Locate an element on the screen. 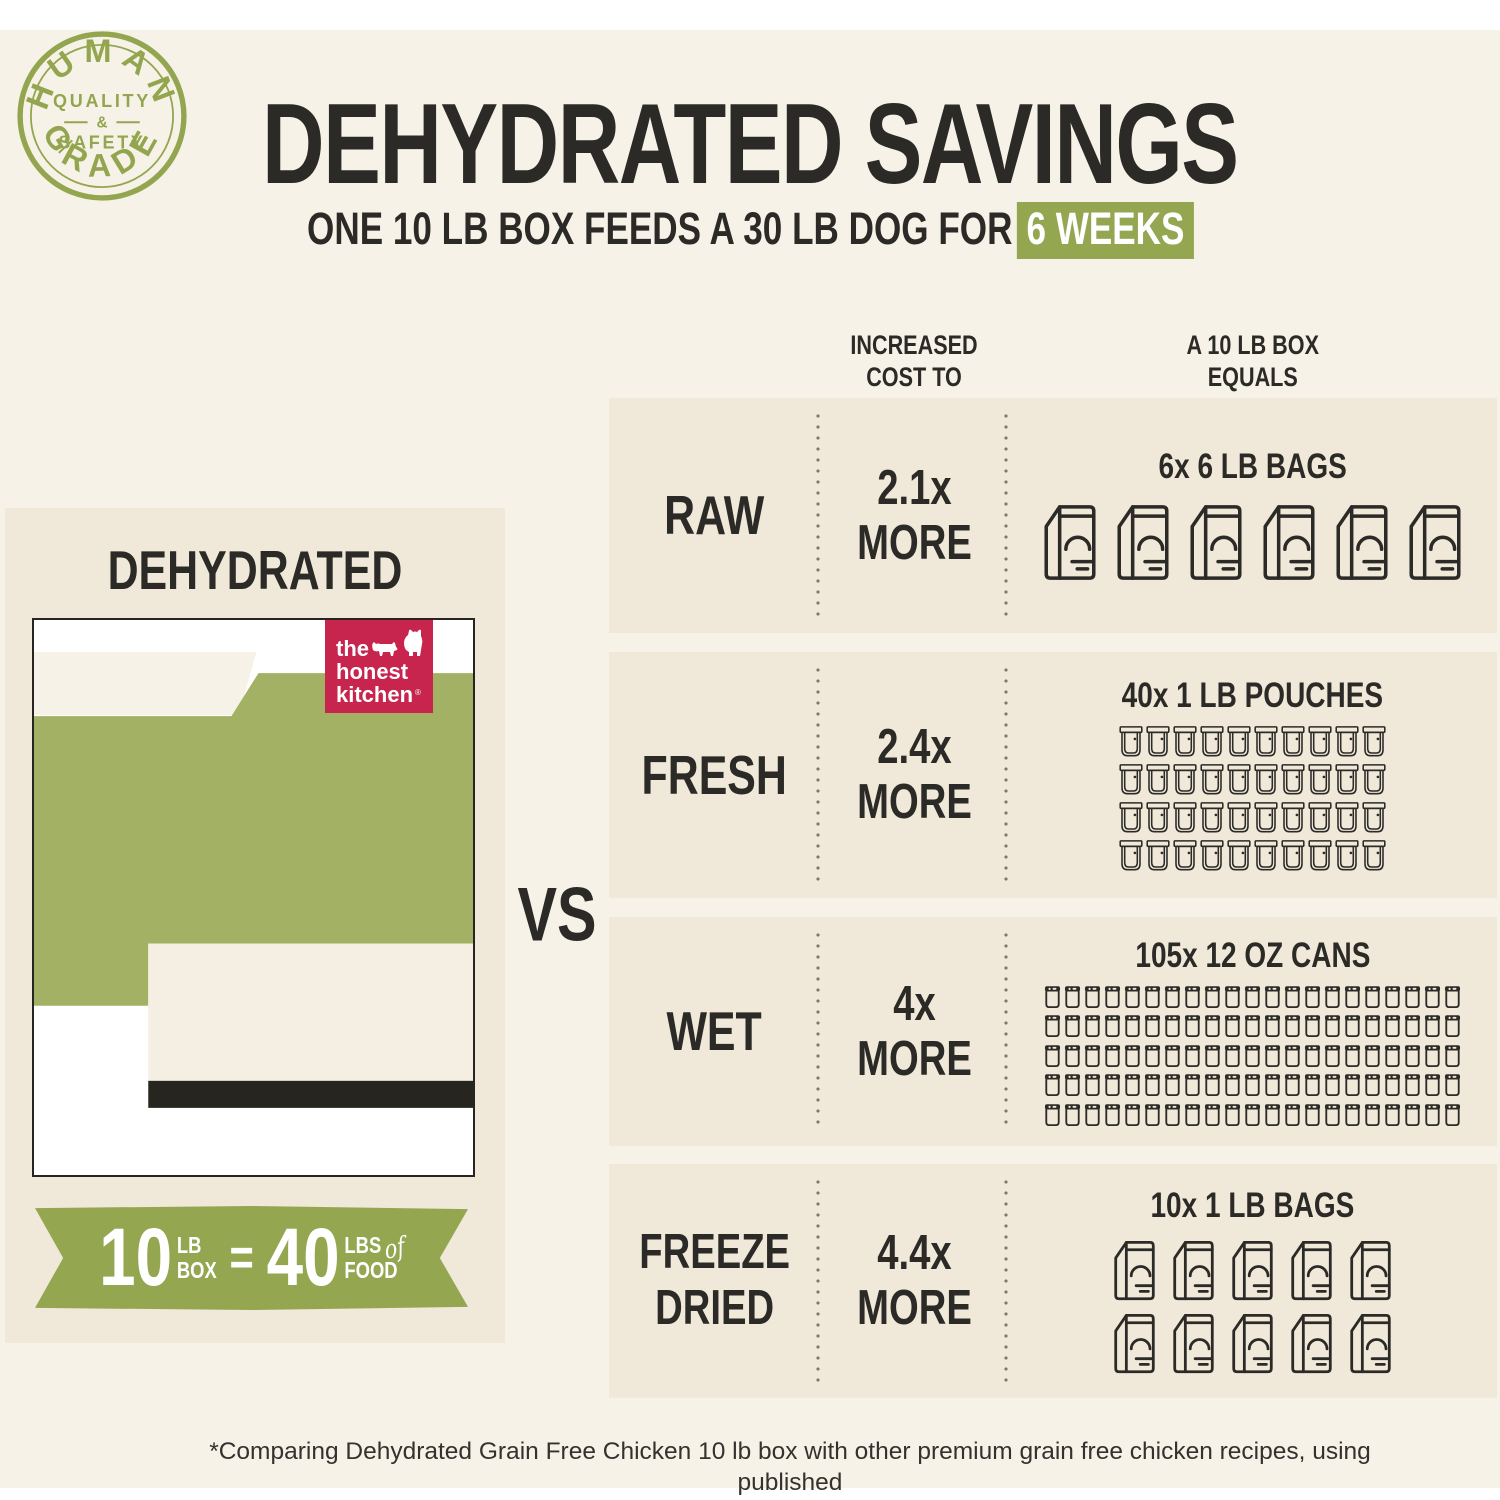 The width and height of the screenshot is (1500, 1500). equals-title-text: 6x 6 LB BAGS is located at coordinates (1252, 466).